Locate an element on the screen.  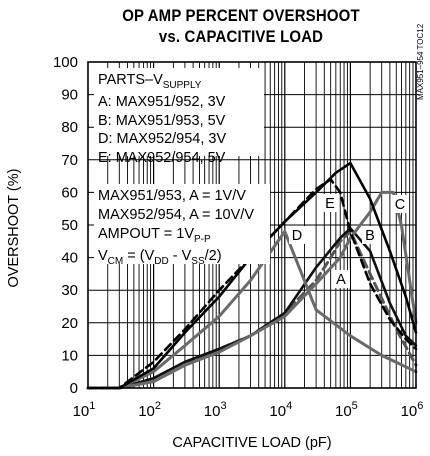
chart-title-line1: OP AMP PERCENT OVERSHOOT is located at coordinates (241, 15).